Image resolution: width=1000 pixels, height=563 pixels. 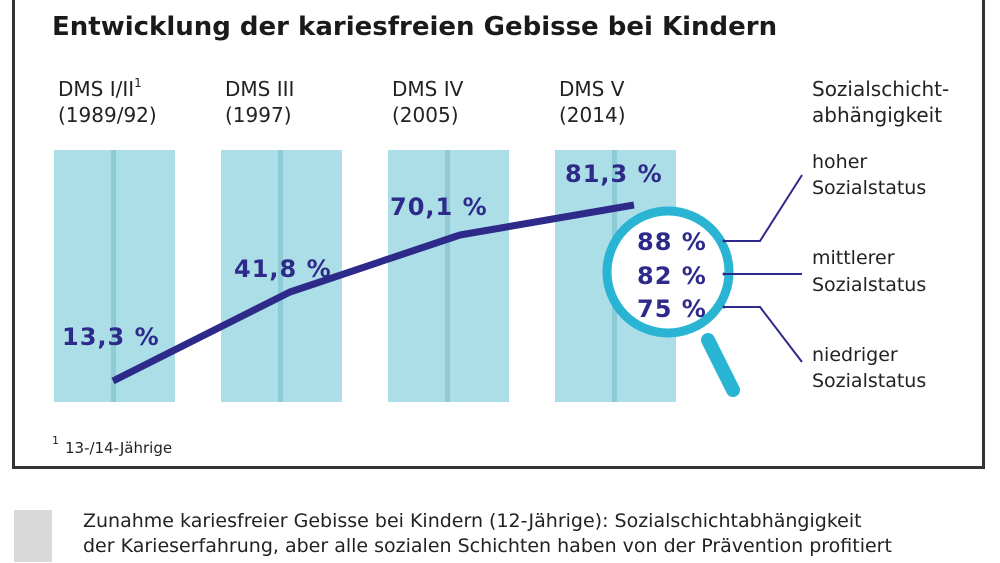 What do you see at coordinates (880, 89) in the screenshot?
I see `social-header-line-1: Sozialschicht-` at bounding box center [880, 89].